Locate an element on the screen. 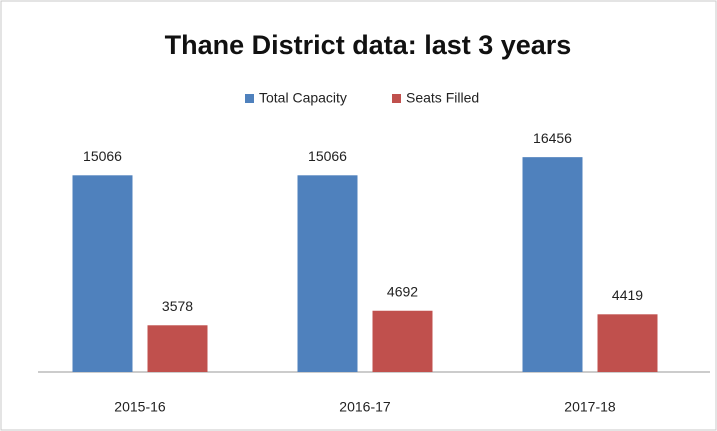 The image size is (717, 431). data-label: 4419 is located at coordinates (627, 295).